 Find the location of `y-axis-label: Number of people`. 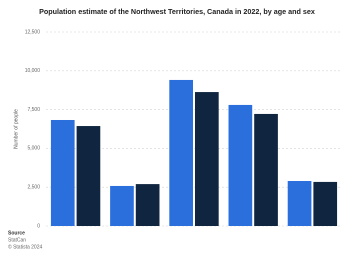

y-axis-label: Number of people is located at coordinates (16, 129).